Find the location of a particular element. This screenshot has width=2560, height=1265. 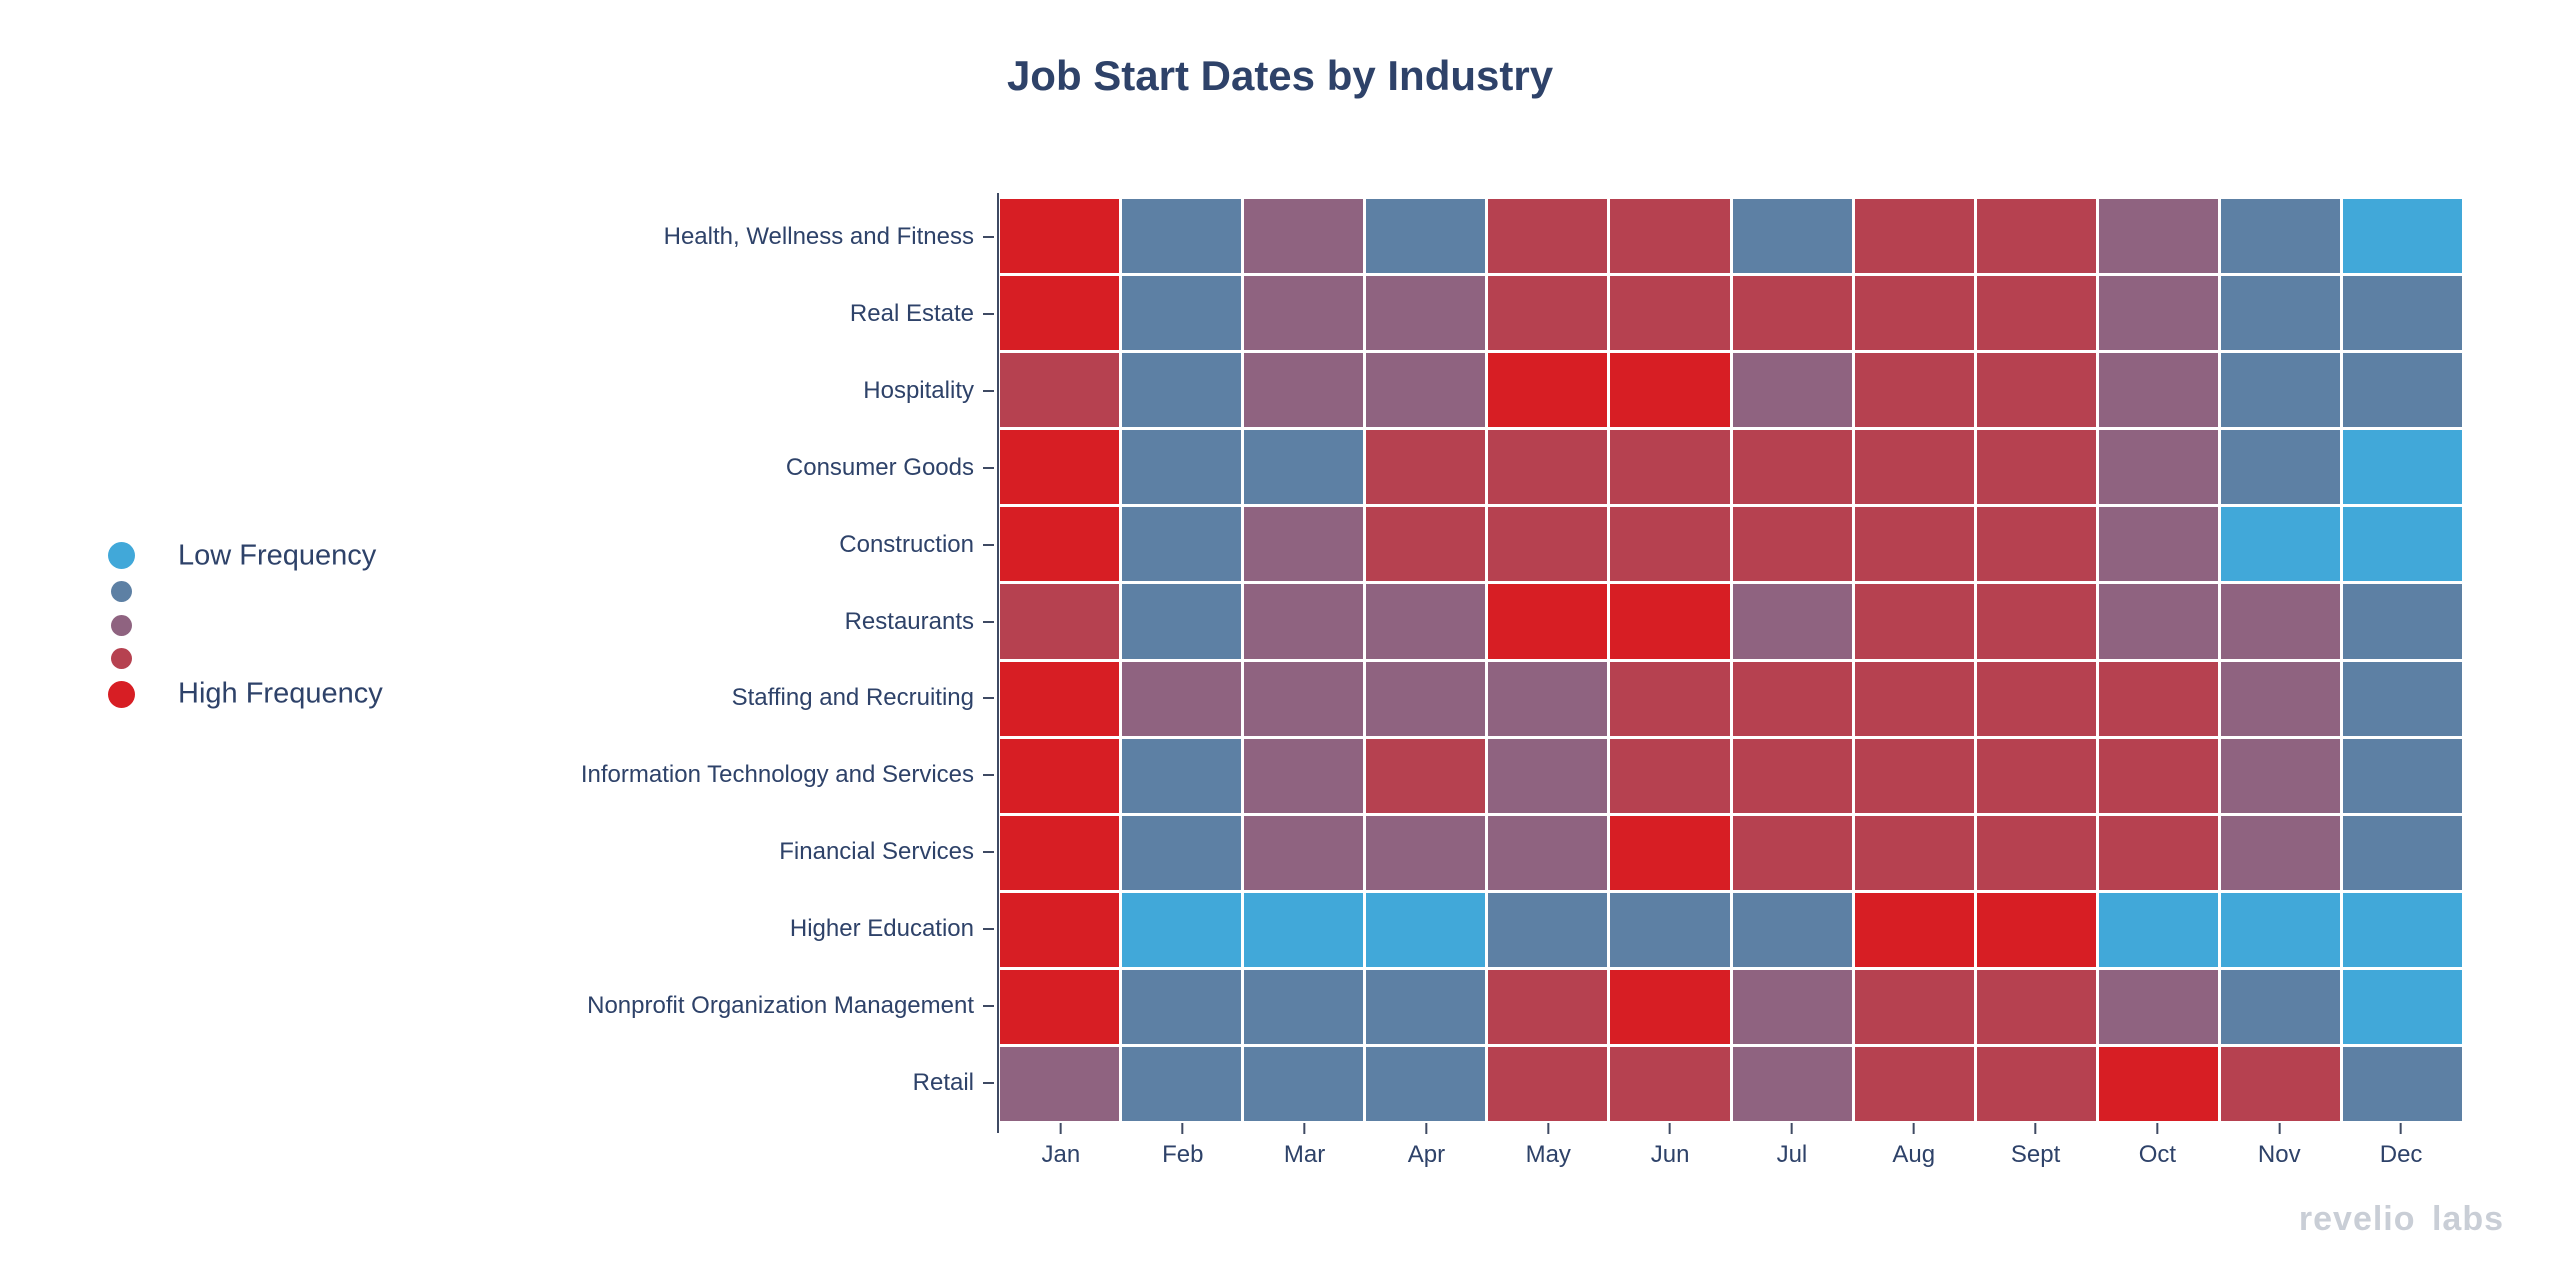

legend-low-label: Low Frequency is located at coordinates (277, 555).